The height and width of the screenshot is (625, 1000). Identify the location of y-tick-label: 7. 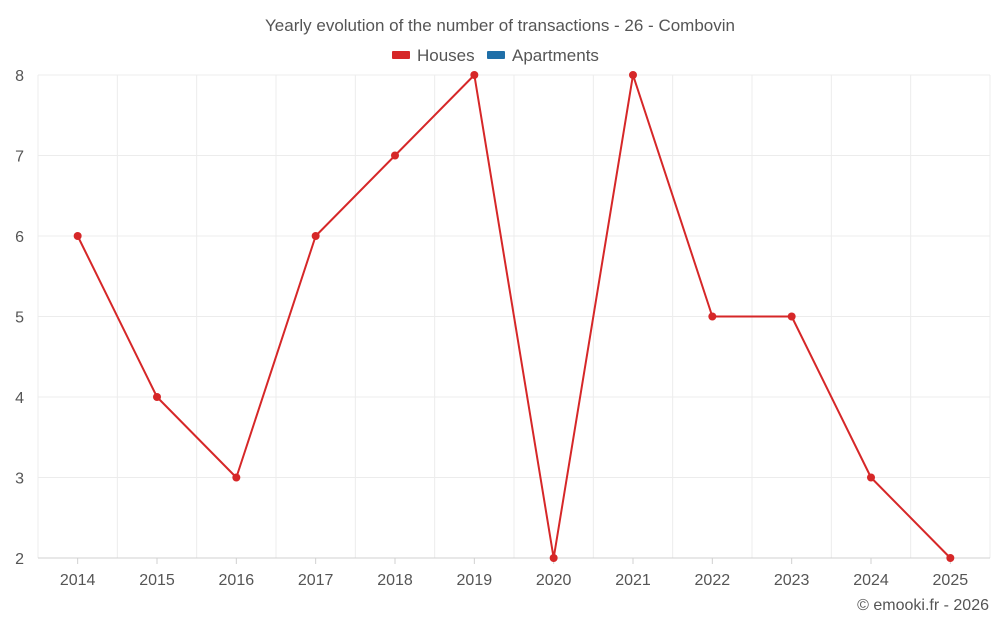
(19, 157).